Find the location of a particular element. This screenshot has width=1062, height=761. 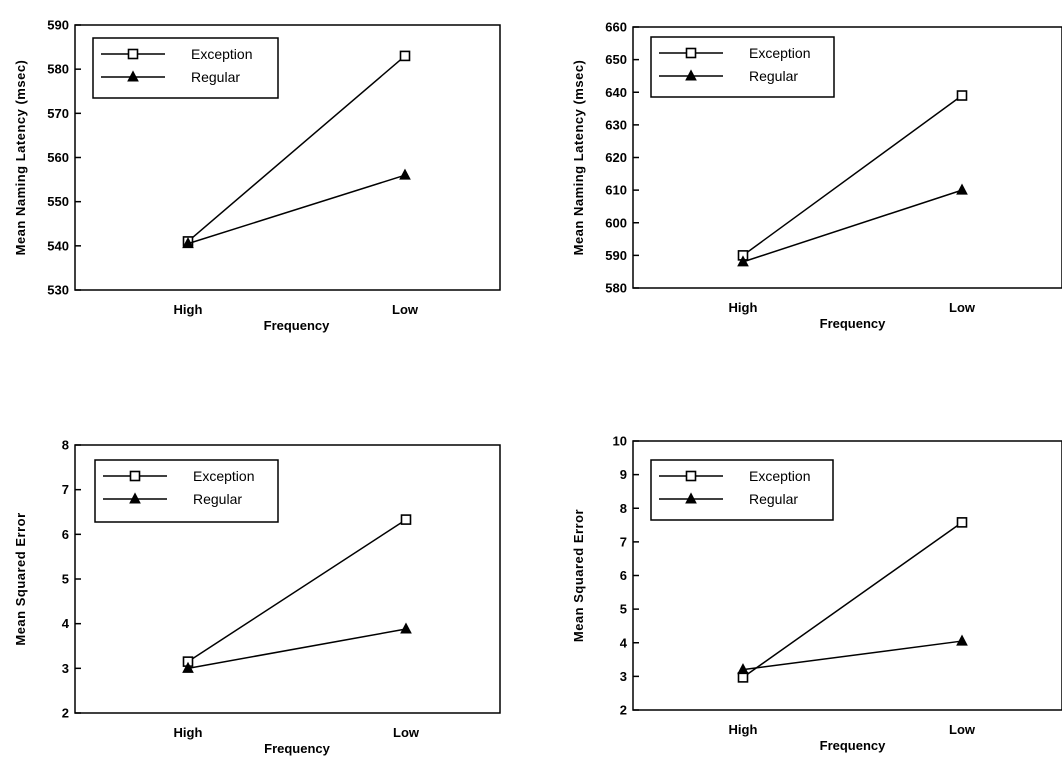

y-tick-label: 610 is located at coordinates (616, 190).